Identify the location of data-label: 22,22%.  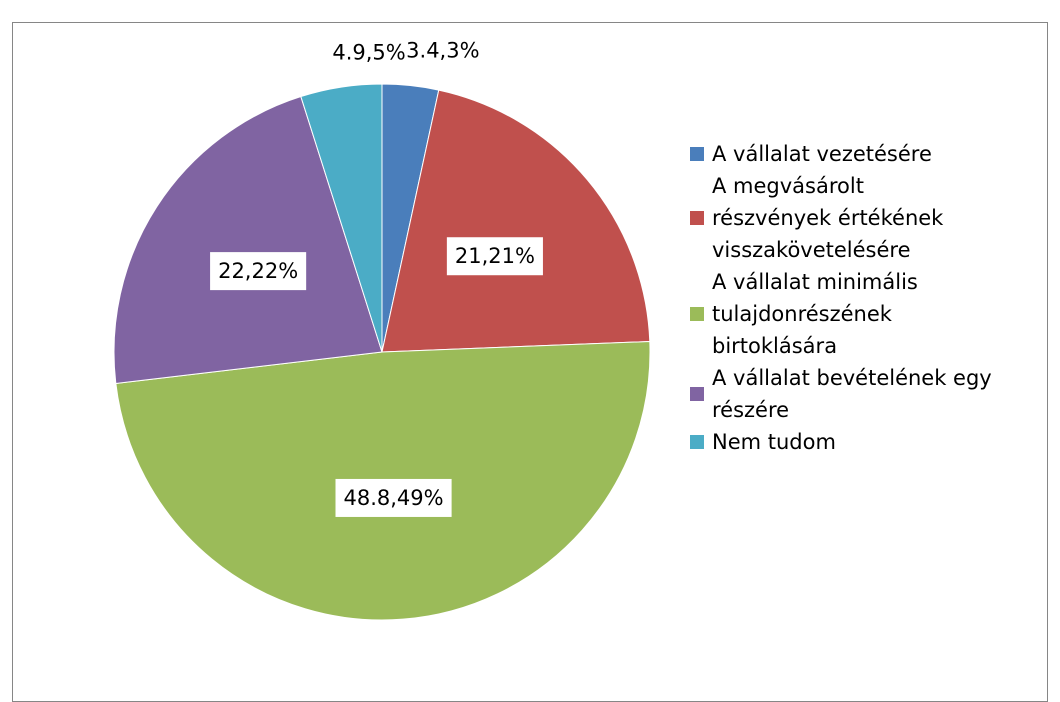
(258, 271).